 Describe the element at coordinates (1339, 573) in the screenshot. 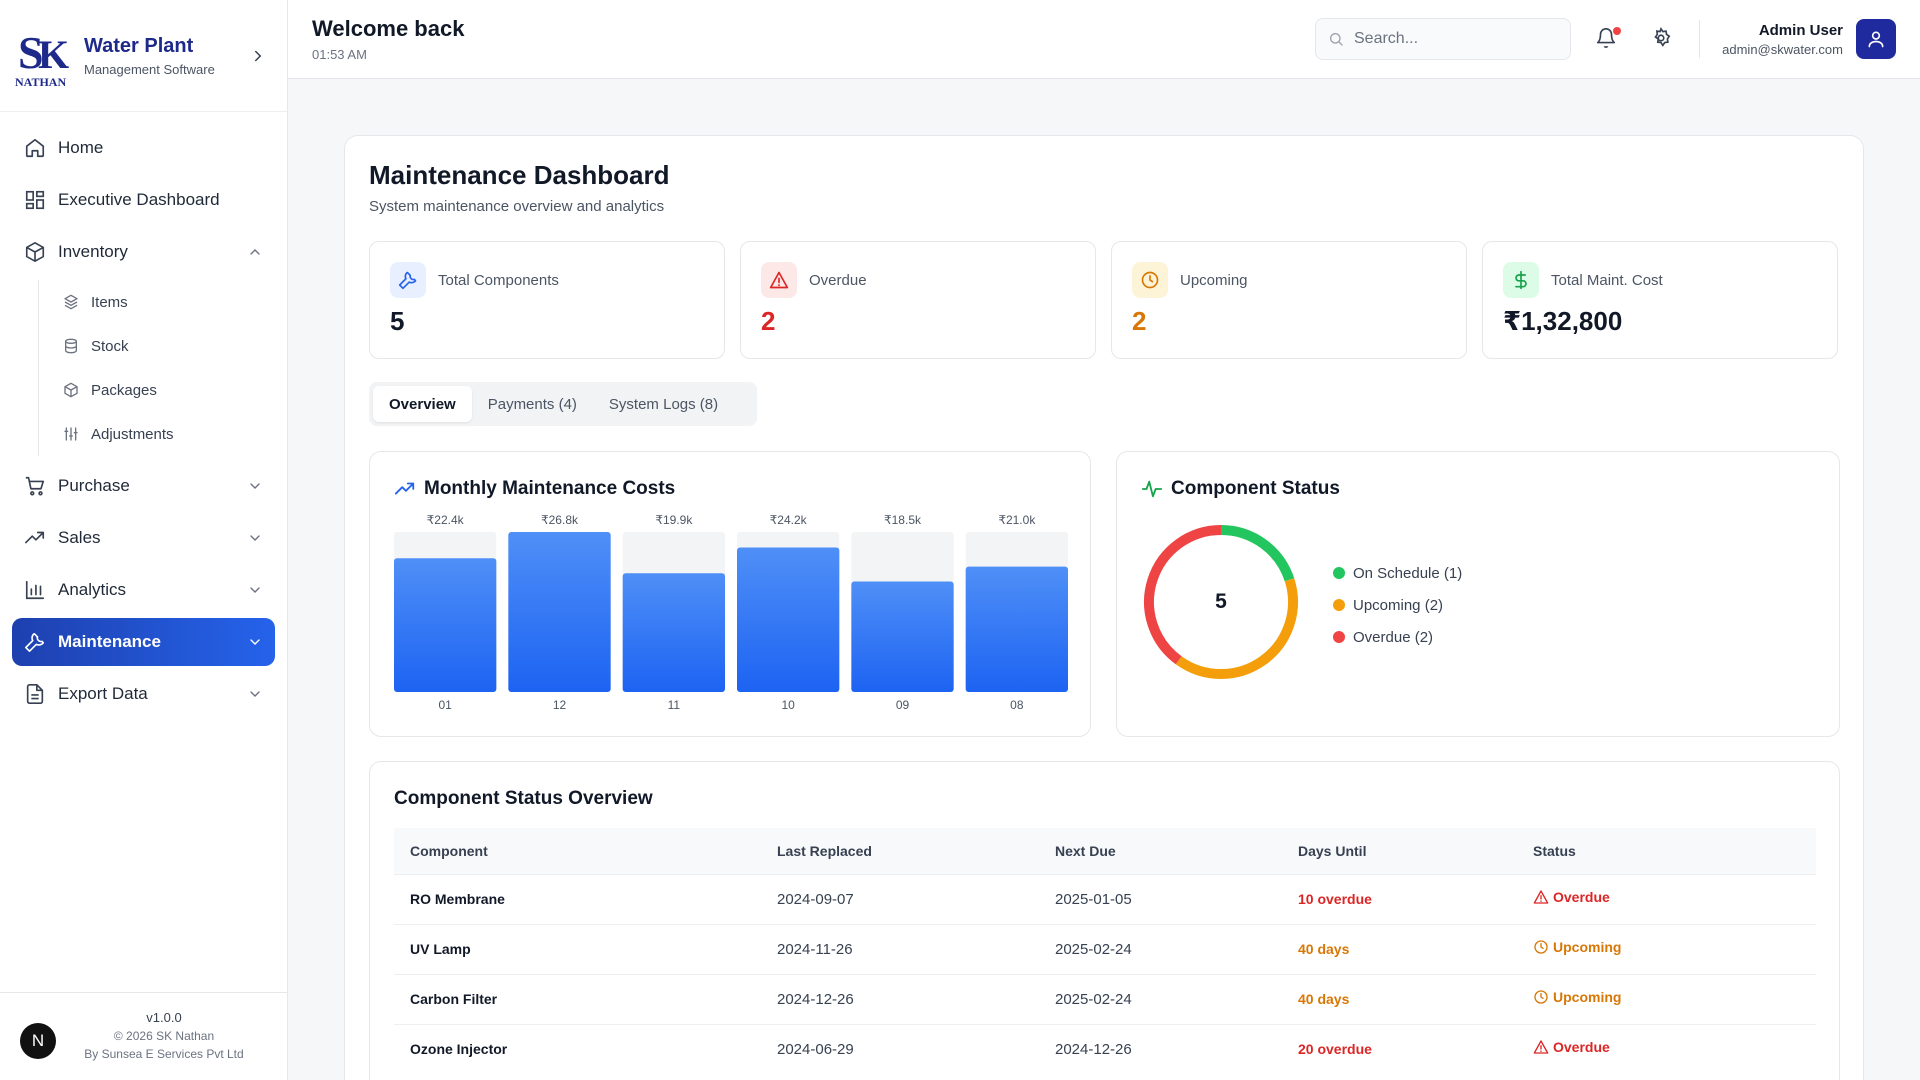

I see `legend-dot` at that location.